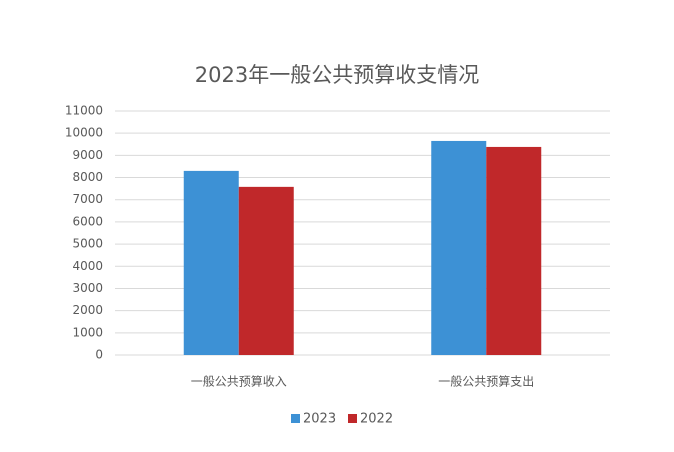  I want to click on y-tick-label: 5000, so click(87, 244).